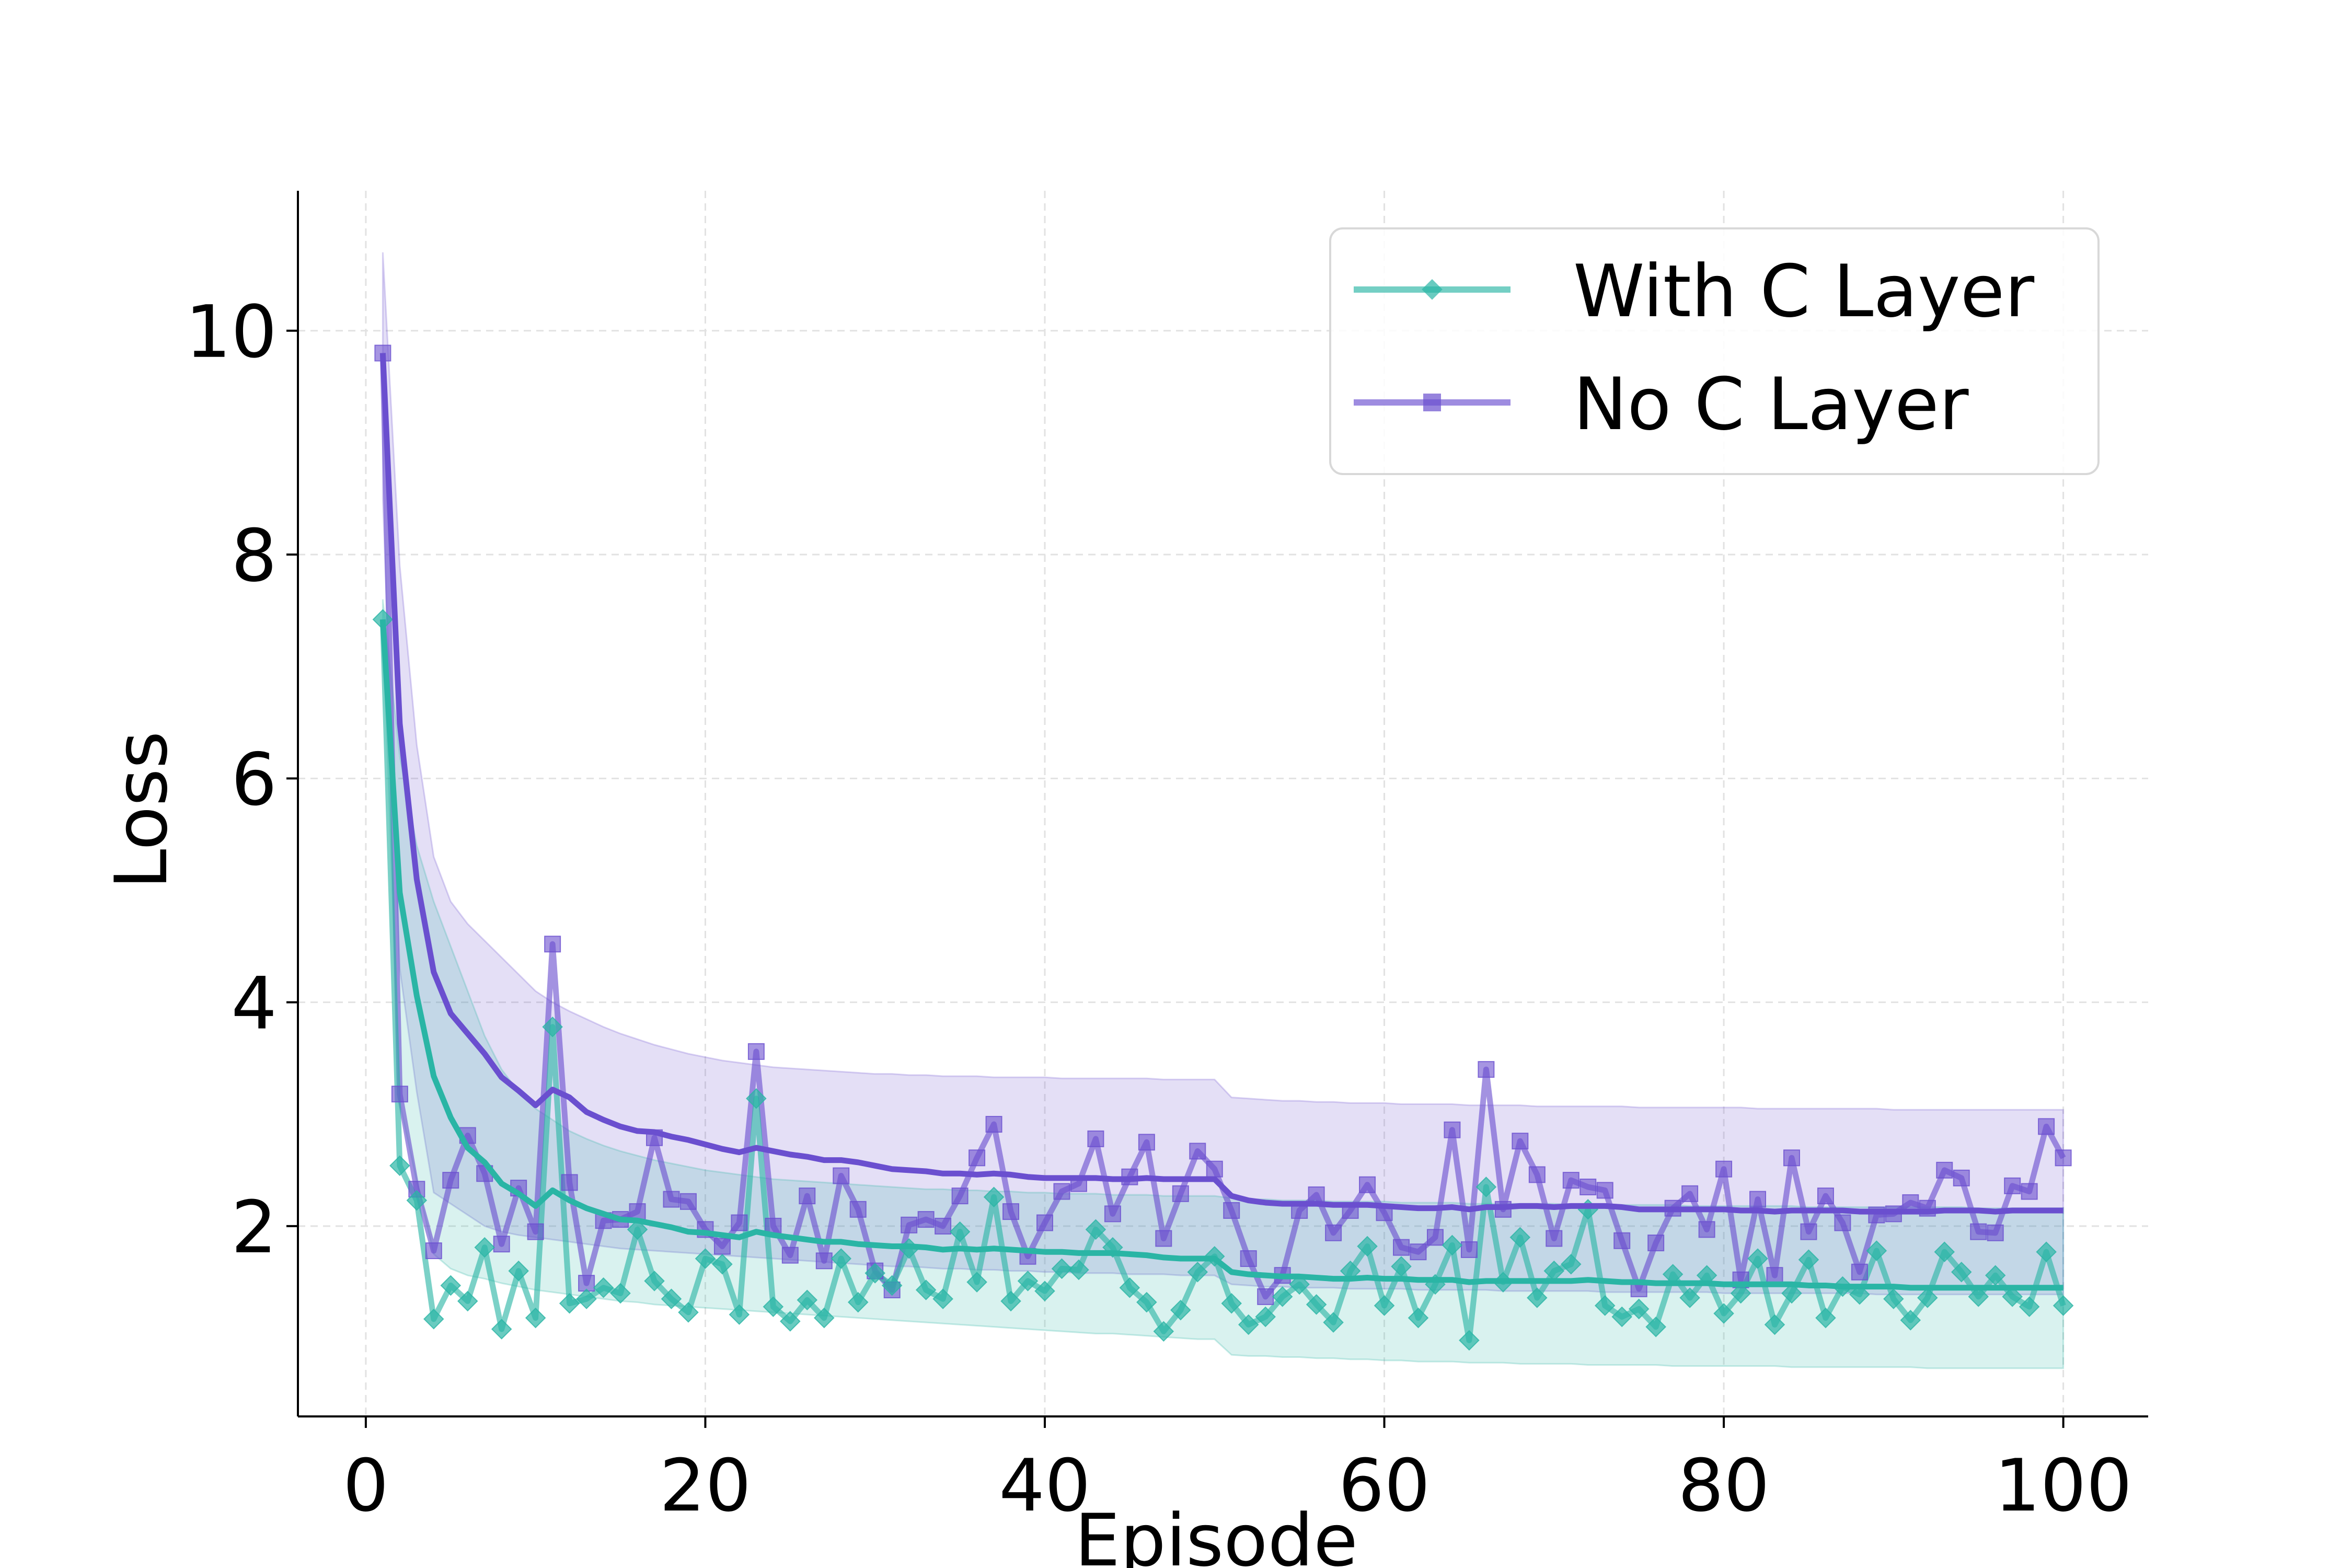 This screenshot has height=1568, width=2352. What do you see at coordinates (254, 1004) in the screenshot?
I see `y-tick-label: 4` at bounding box center [254, 1004].